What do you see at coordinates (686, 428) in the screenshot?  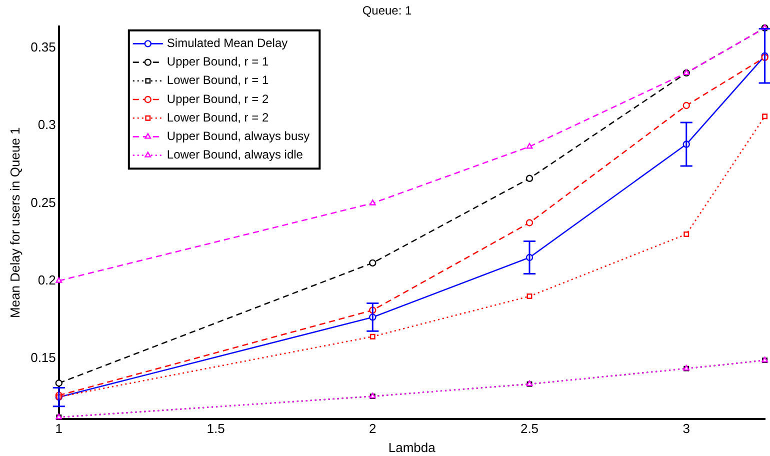 I see `x-tick-label: 3` at bounding box center [686, 428].